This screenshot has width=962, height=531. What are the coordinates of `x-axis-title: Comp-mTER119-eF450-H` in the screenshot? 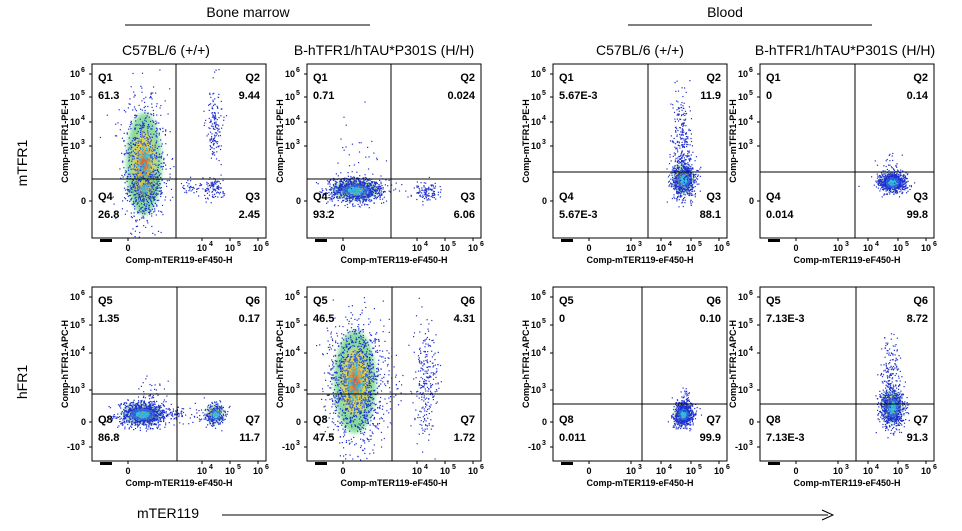 It's located at (639, 260).